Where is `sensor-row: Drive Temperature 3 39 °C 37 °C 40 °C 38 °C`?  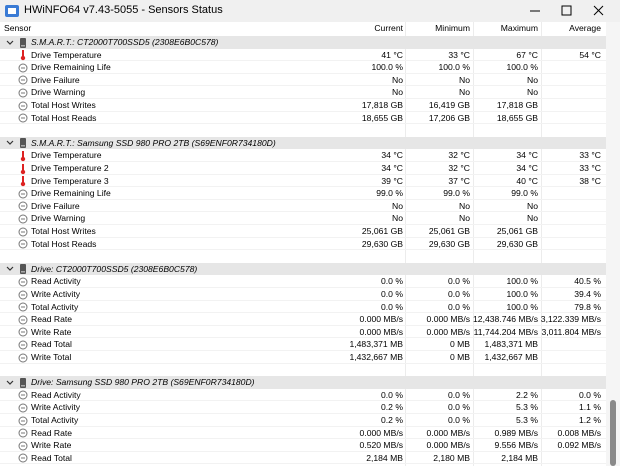
sensor-row: Drive Temperature 3 39 °C 37 °C 40 °C 38 °C is located at coordinates (303, 181).